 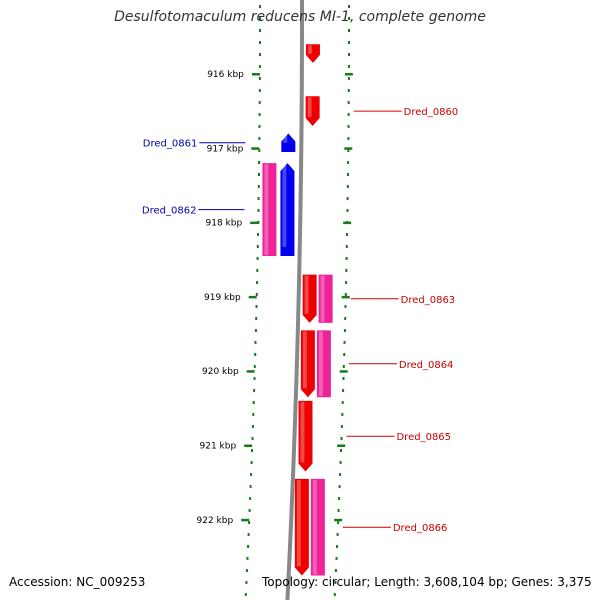 I want to click on ruler-label: 921 kbp, so click(x=218, y=447).